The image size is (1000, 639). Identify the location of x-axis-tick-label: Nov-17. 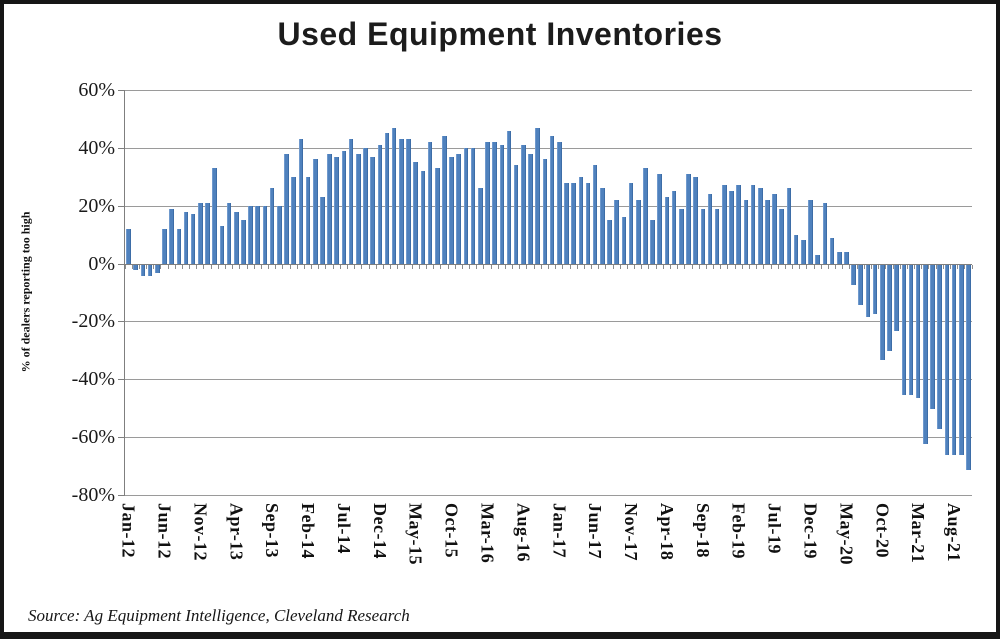
(631, 532).